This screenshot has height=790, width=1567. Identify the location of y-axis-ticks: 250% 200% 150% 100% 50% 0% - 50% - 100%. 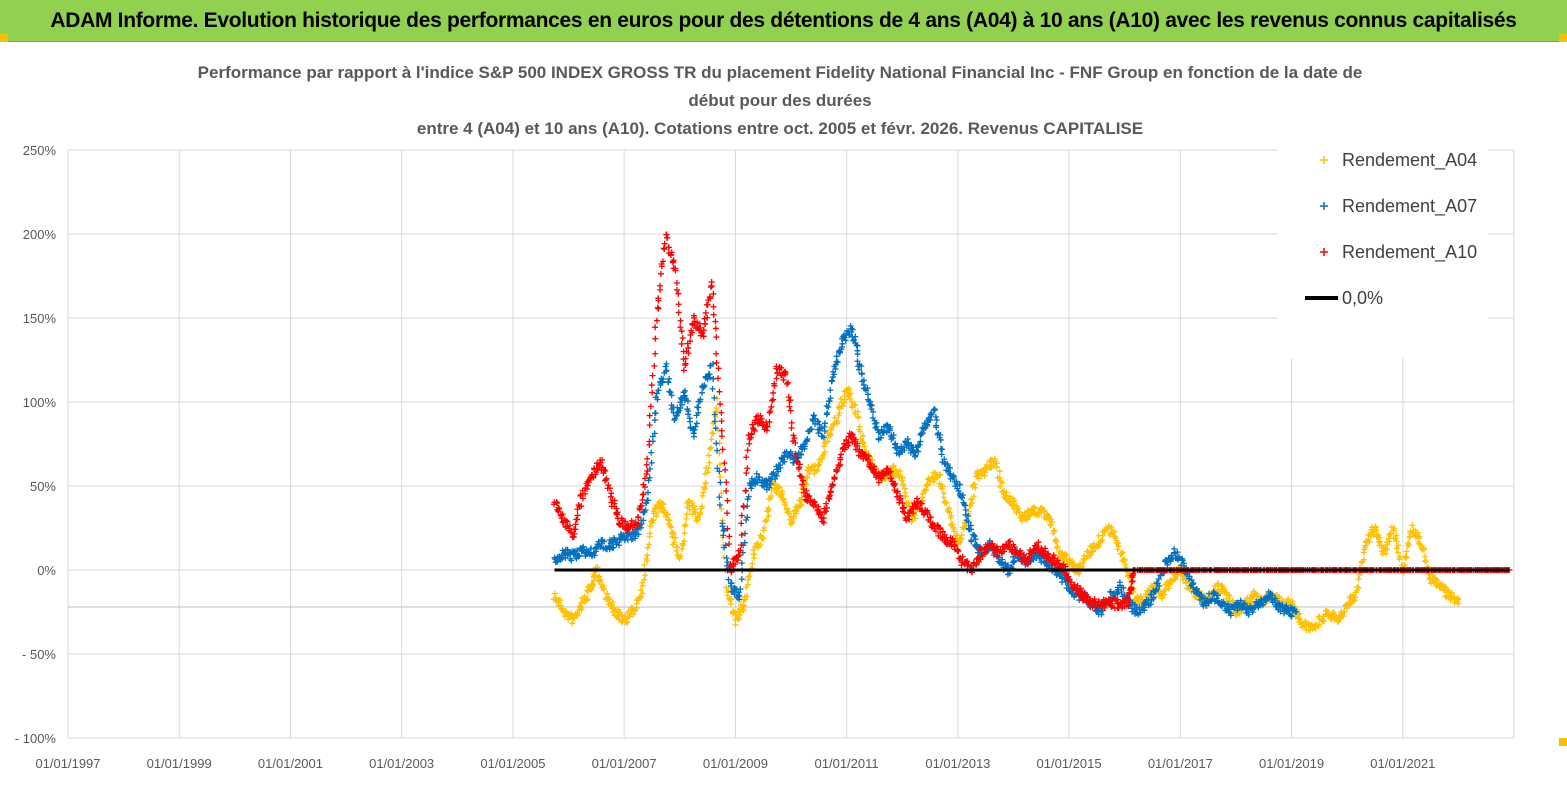
(36, 444).